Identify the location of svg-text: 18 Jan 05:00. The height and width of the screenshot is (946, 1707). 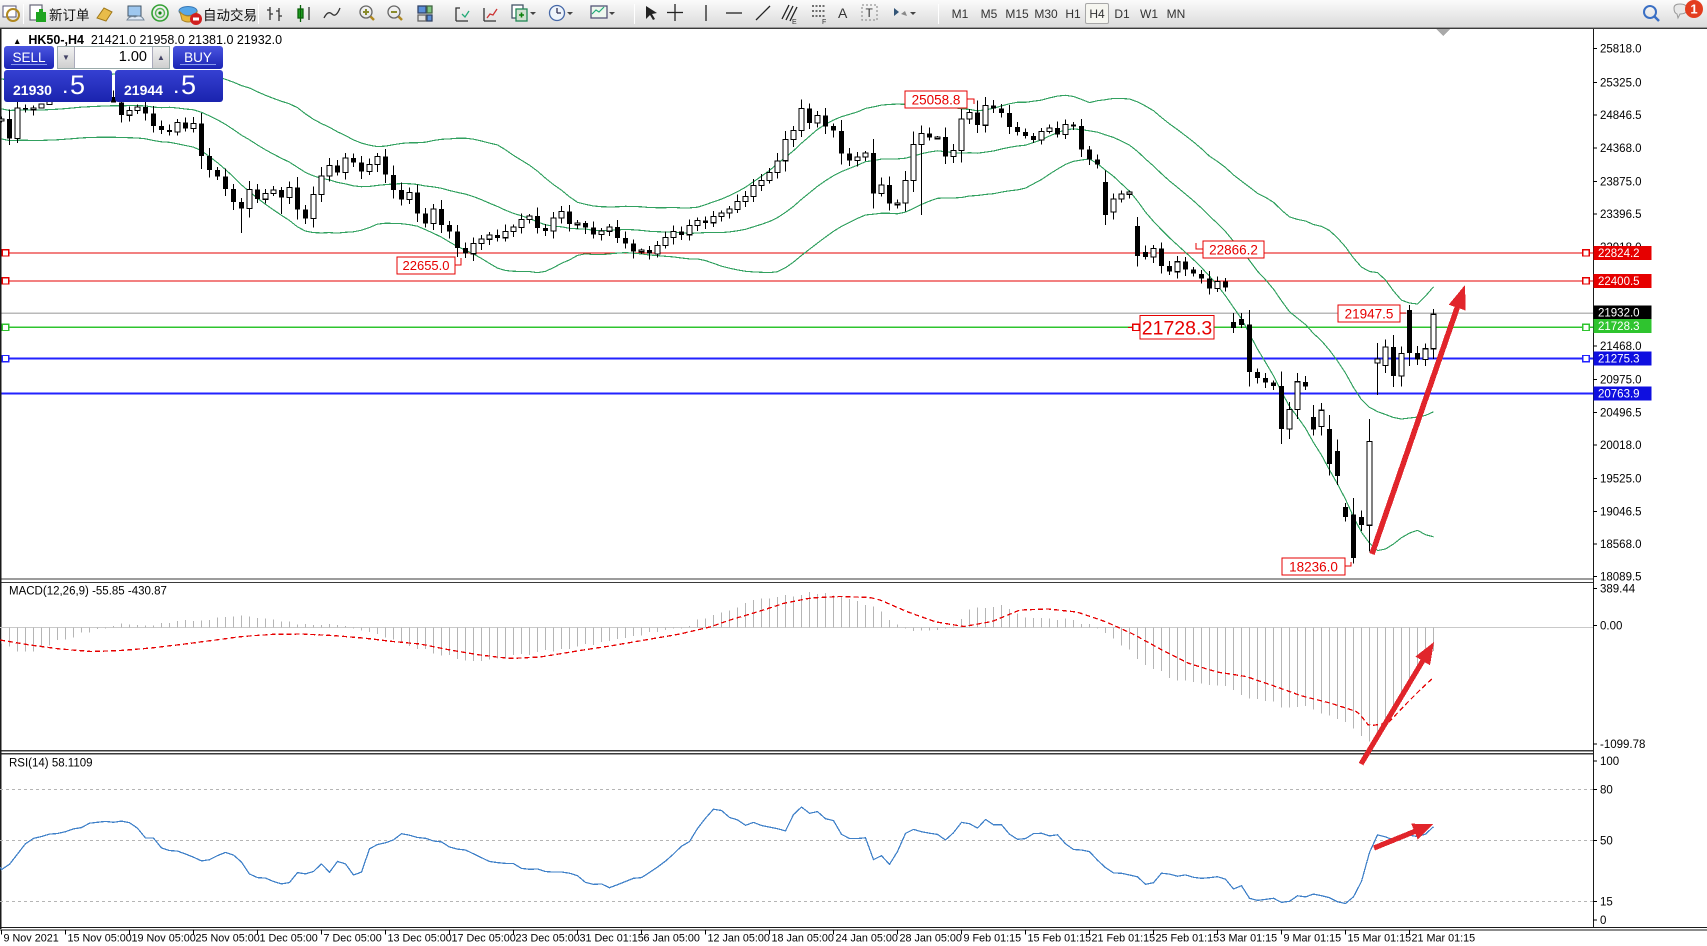
(803, 939).